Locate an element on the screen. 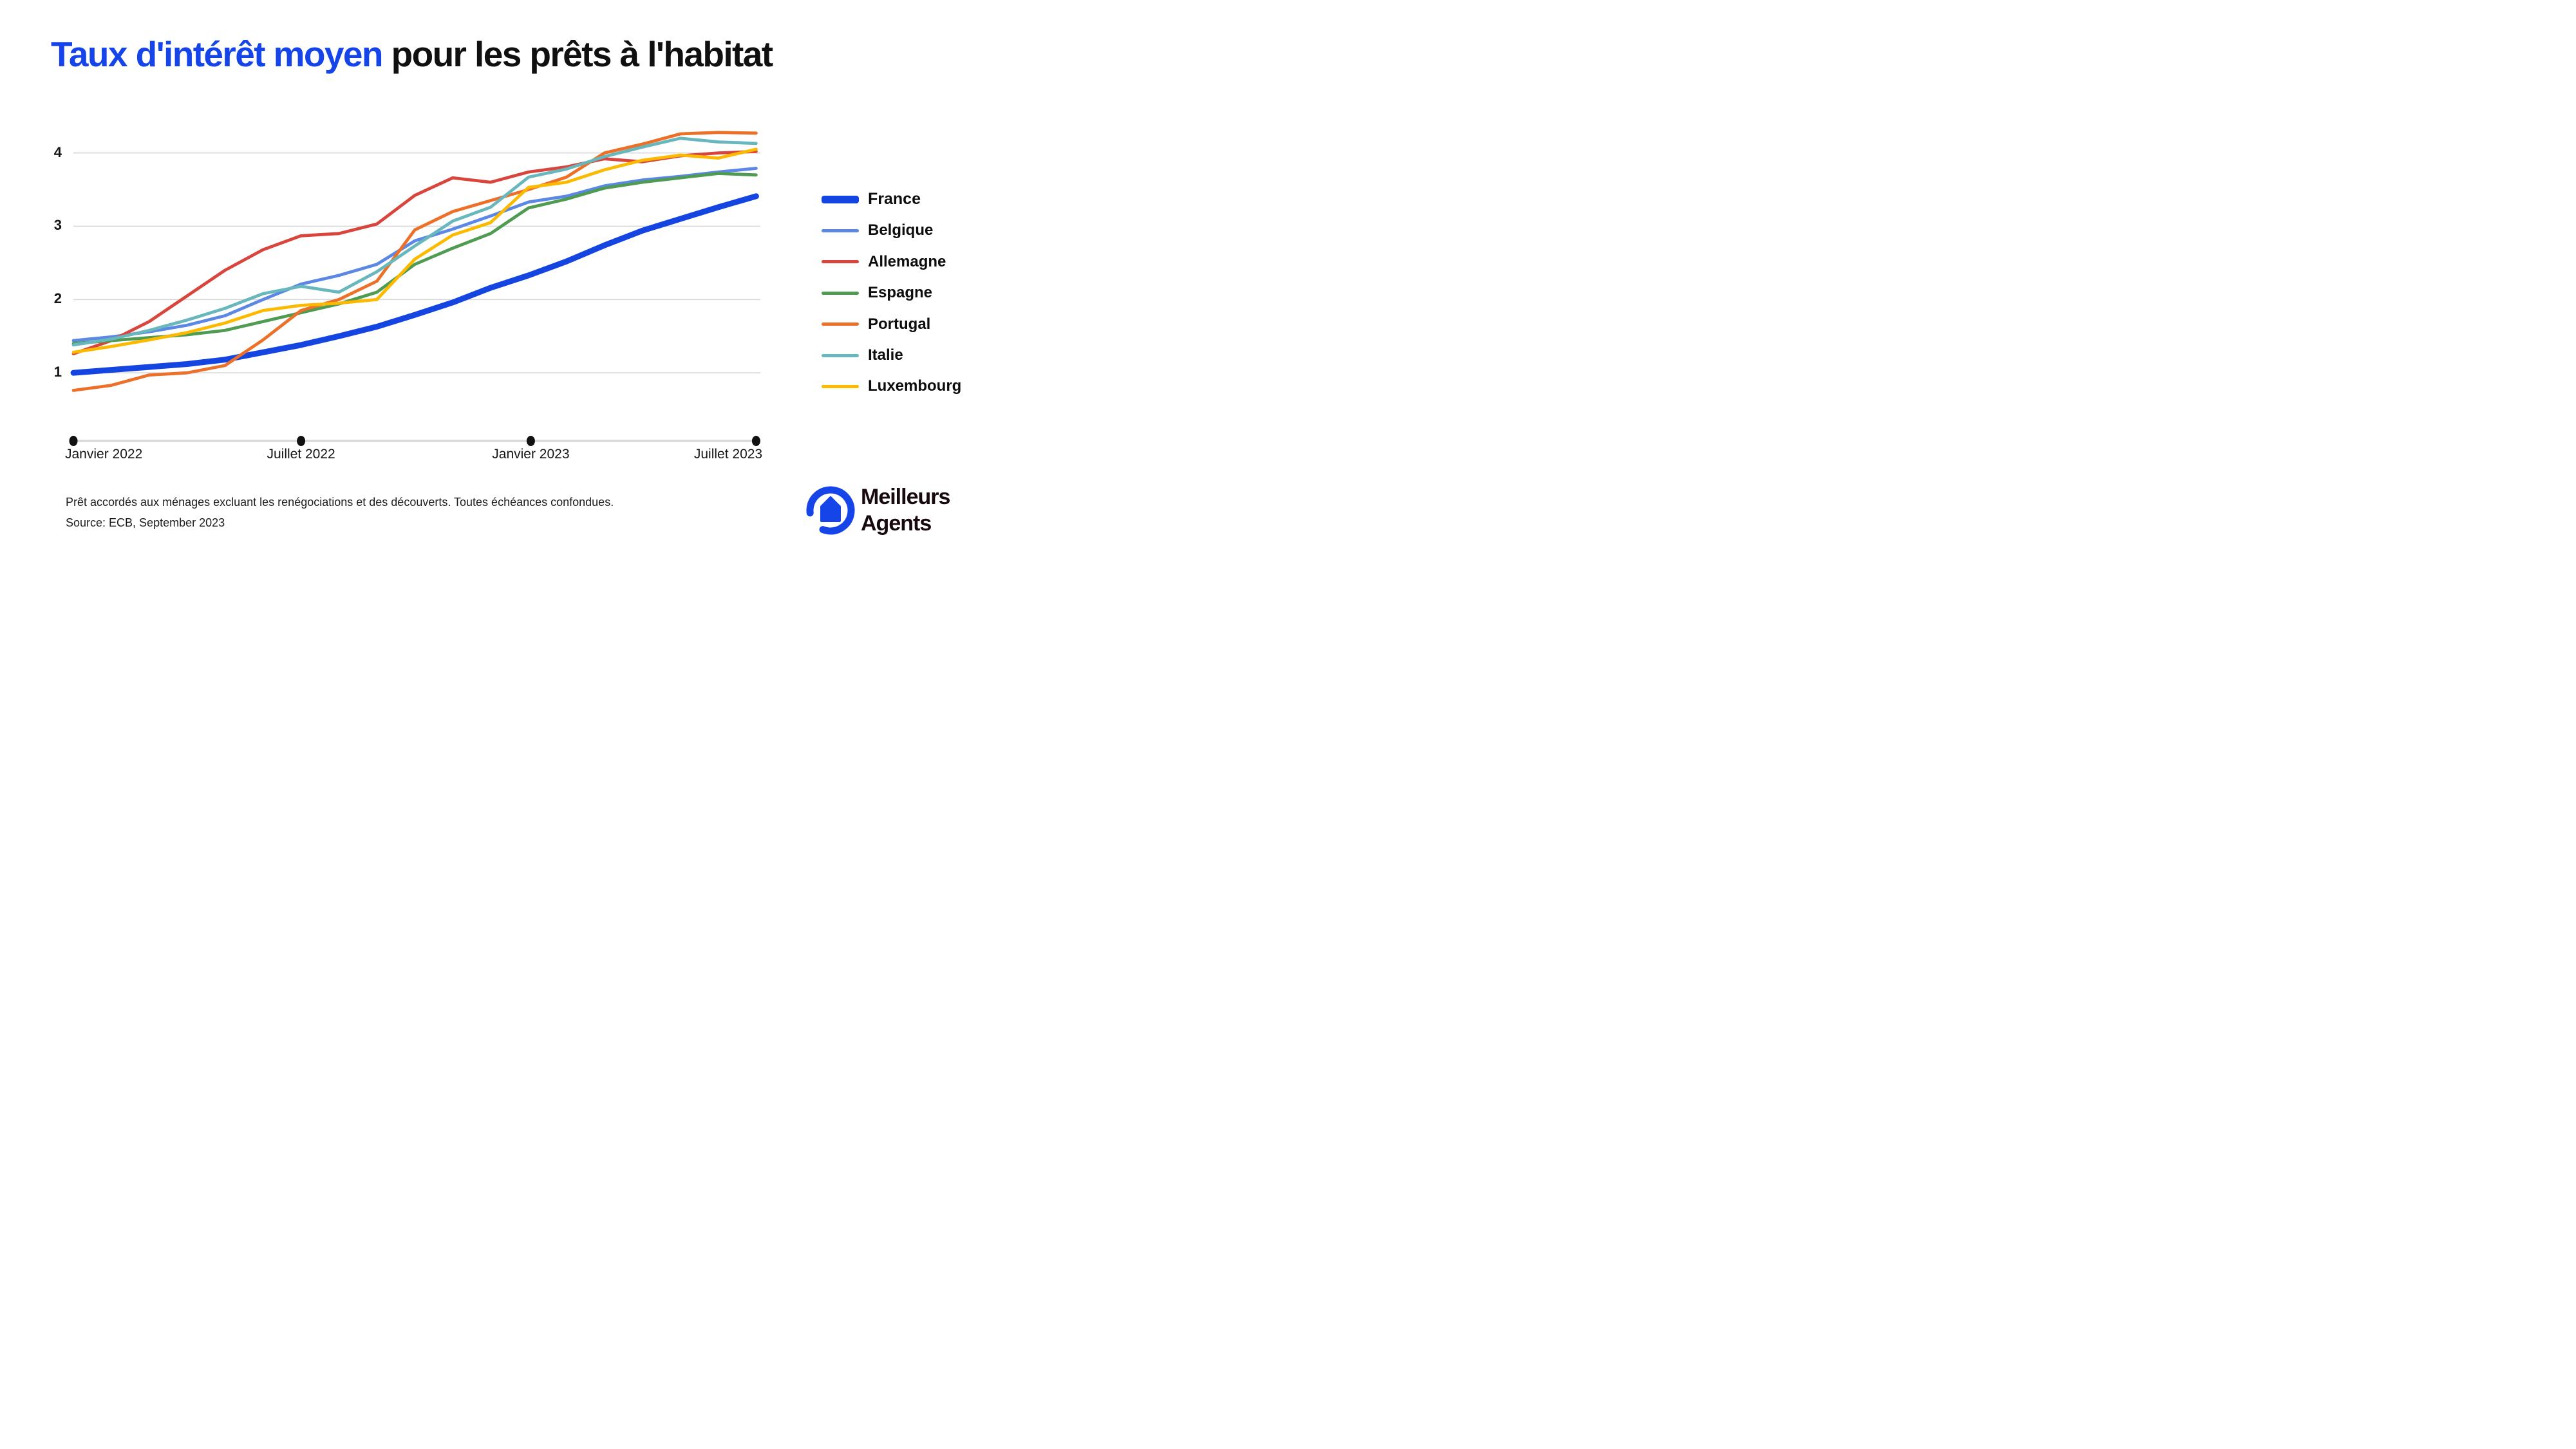 The width and height of the screenshot is (2576, 1449). line-chart is located at coordinates (414, 288).